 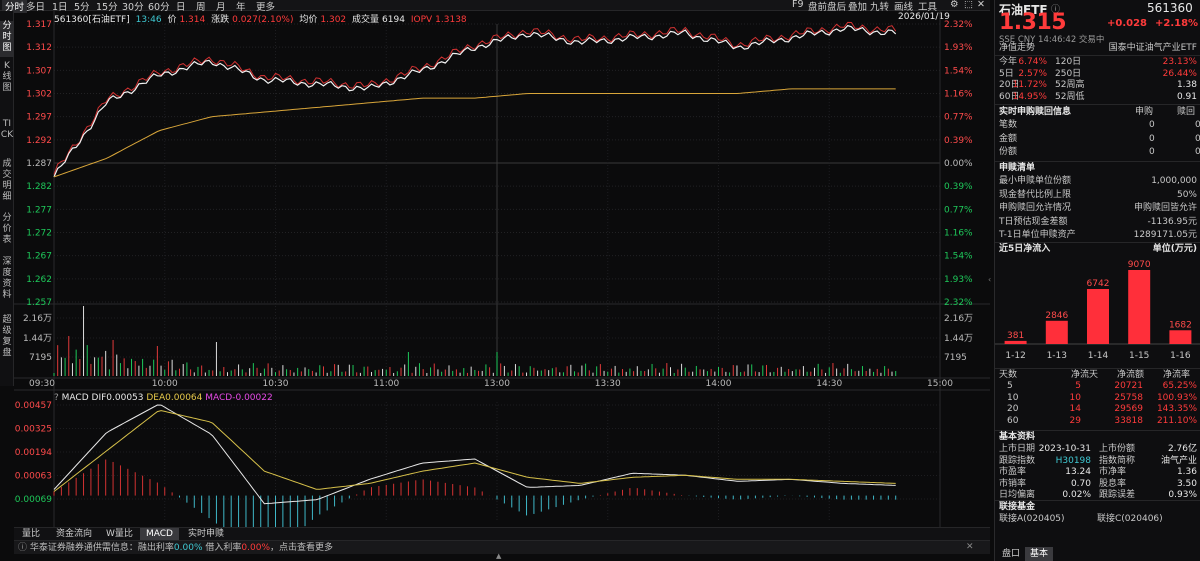 I want to click on tab-intraday: 分时, so click(x=15, y=6).